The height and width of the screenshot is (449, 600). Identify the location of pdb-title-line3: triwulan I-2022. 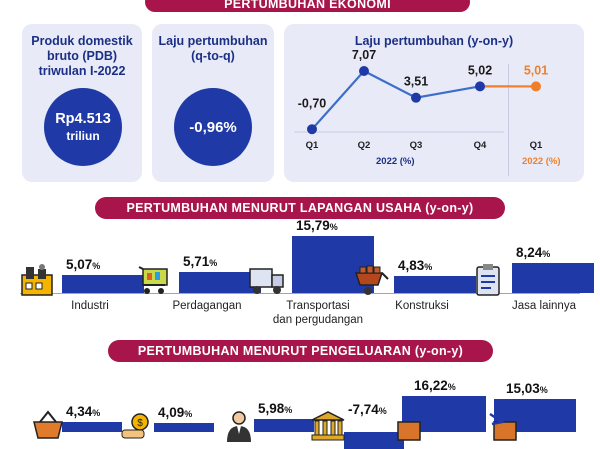
(82, 71).